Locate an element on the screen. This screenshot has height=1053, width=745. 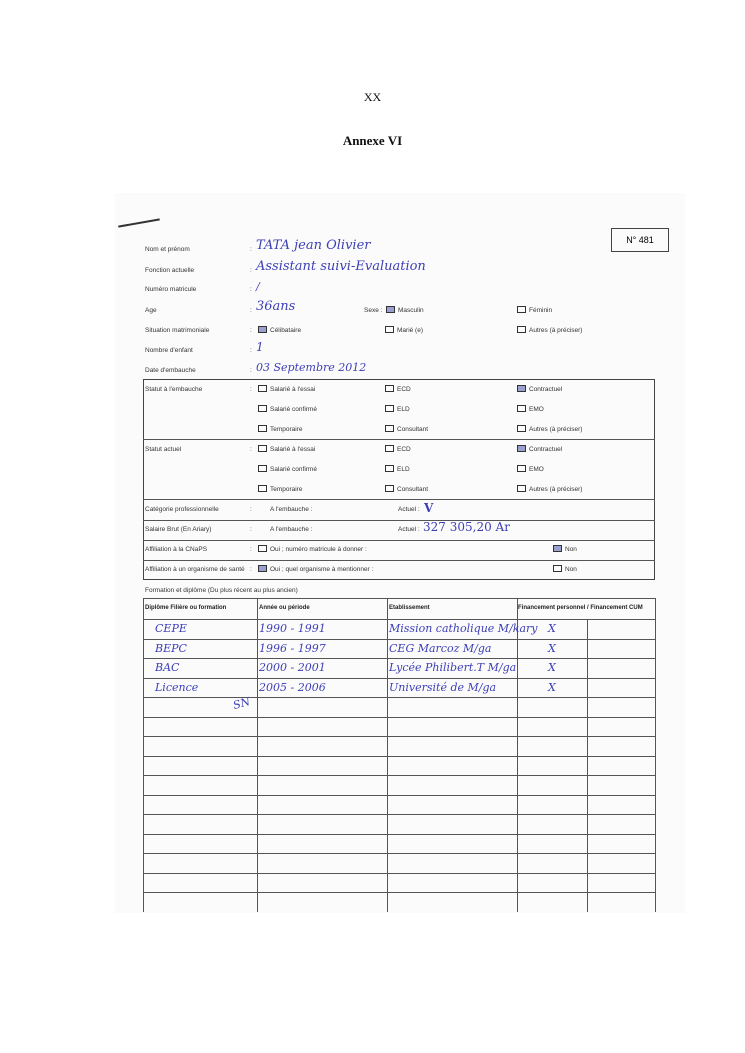
cnaps-non-option: Non is located at coordinates (565, 549).